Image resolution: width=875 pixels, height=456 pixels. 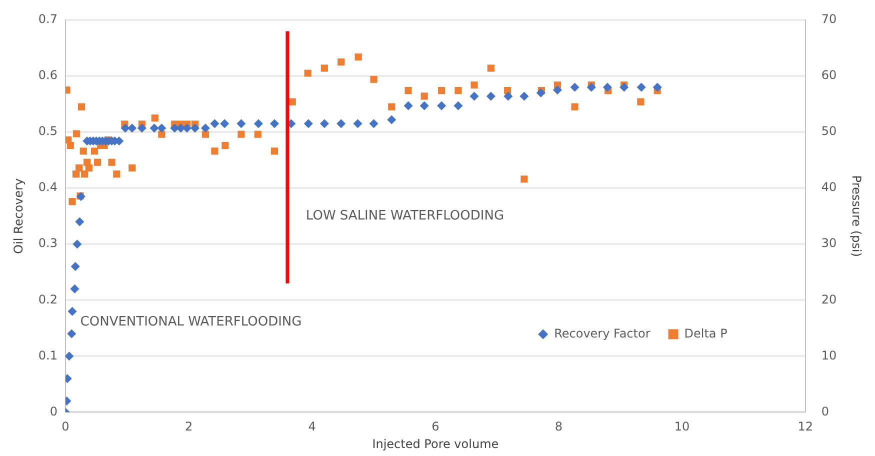 What do you see at coordinates (48, 187) in the screenshot?
I see `y-tick-label: 0.4` at bounding box center [48, 187].